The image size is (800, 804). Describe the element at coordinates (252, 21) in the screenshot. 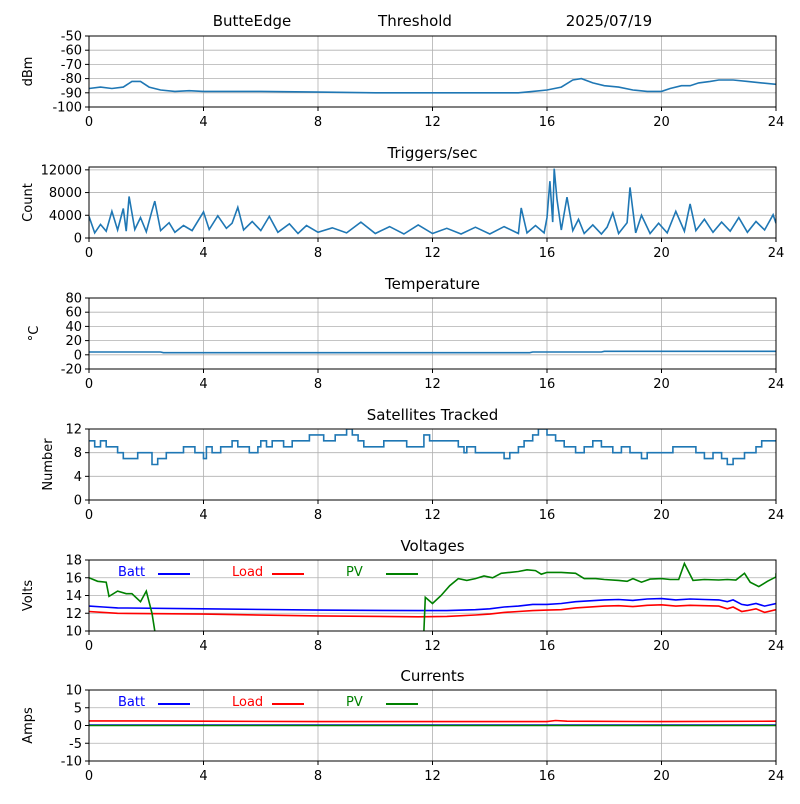

I see `station-name: ButteEdge` at that location.